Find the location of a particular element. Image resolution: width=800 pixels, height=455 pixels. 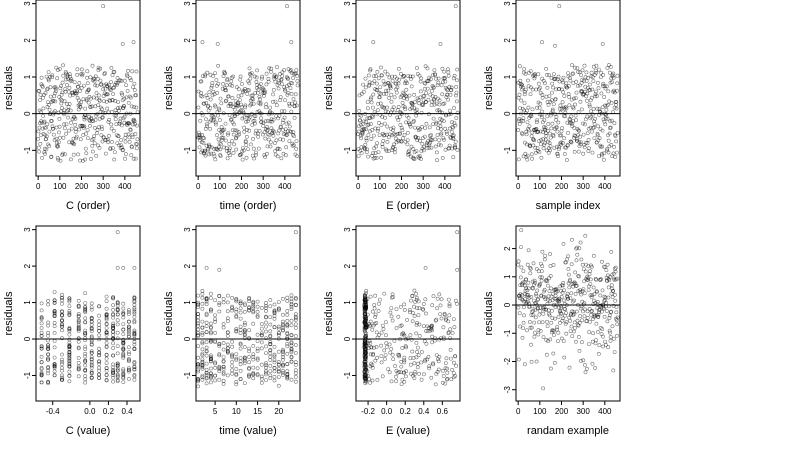

y-tick-label: -1 is located at coordinates (27, 150).